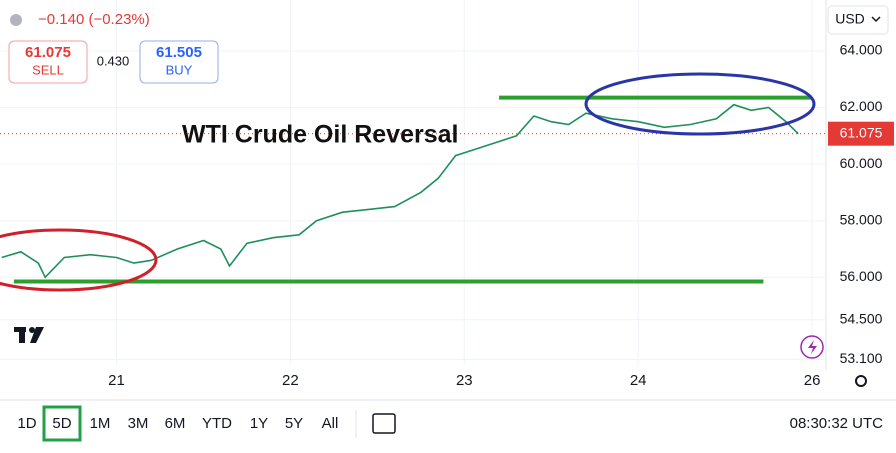 The image size is (896, 453). I want to click on y-tick-label: 53.100, so click(861, 358).